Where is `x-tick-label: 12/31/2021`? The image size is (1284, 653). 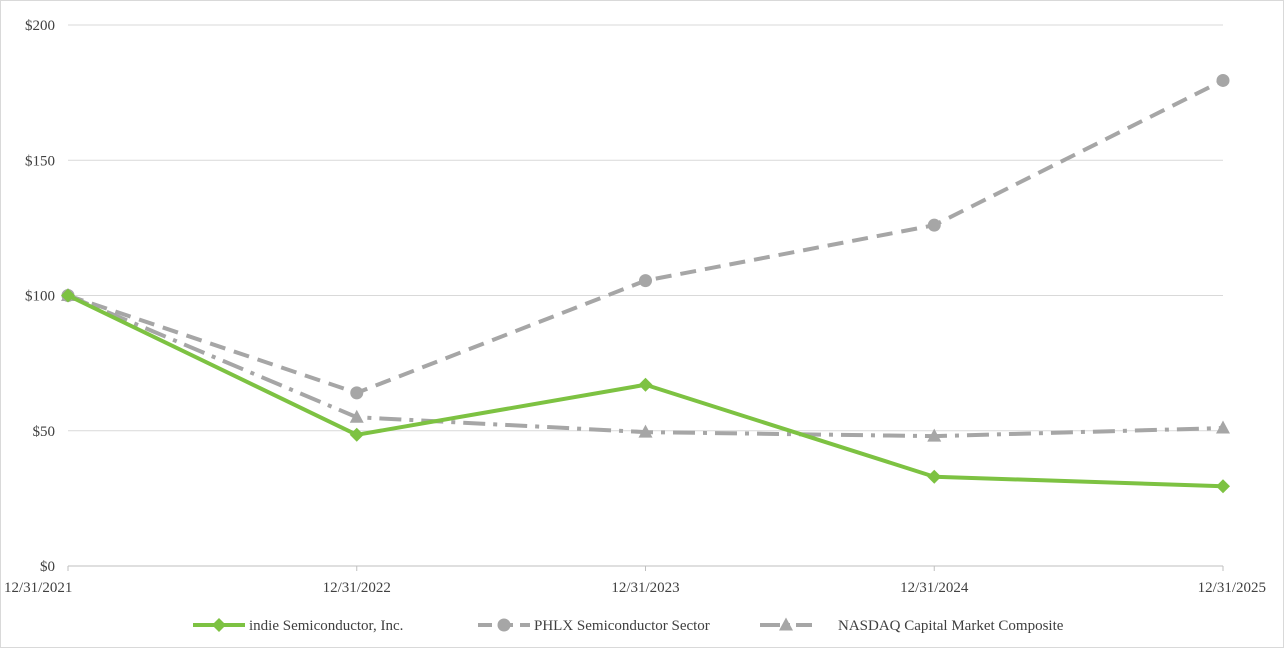 x-tick-label: 12/31/2021 is located at coordinates (38, 588).